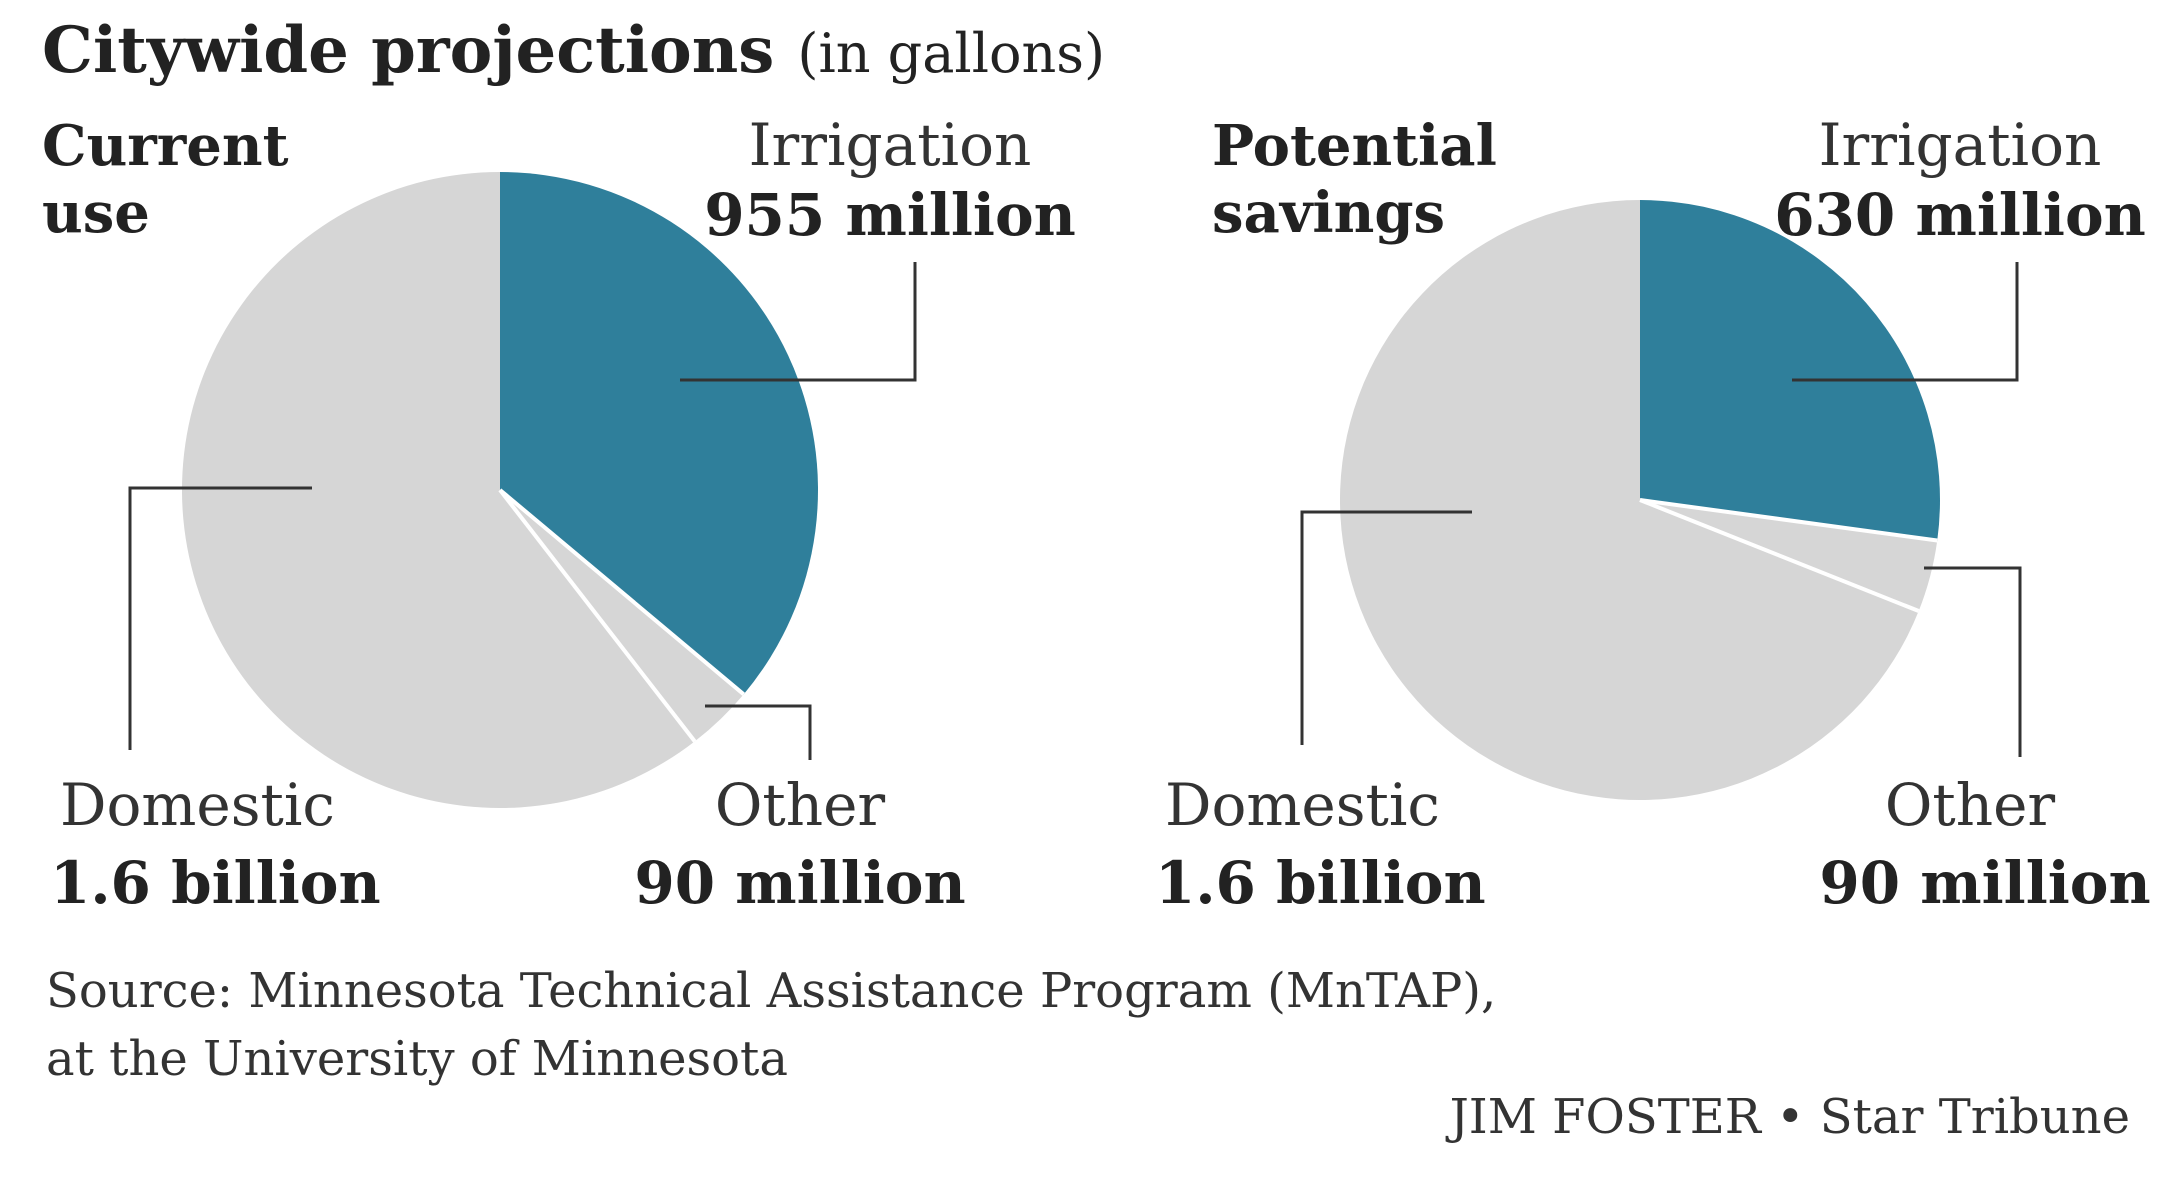 Image resolution: width=2160 pixels, height=1177 pixels. Describe the element at coordinates (165, 146) in the screenshot. I see `chart-title-line-1: Current` at that location.